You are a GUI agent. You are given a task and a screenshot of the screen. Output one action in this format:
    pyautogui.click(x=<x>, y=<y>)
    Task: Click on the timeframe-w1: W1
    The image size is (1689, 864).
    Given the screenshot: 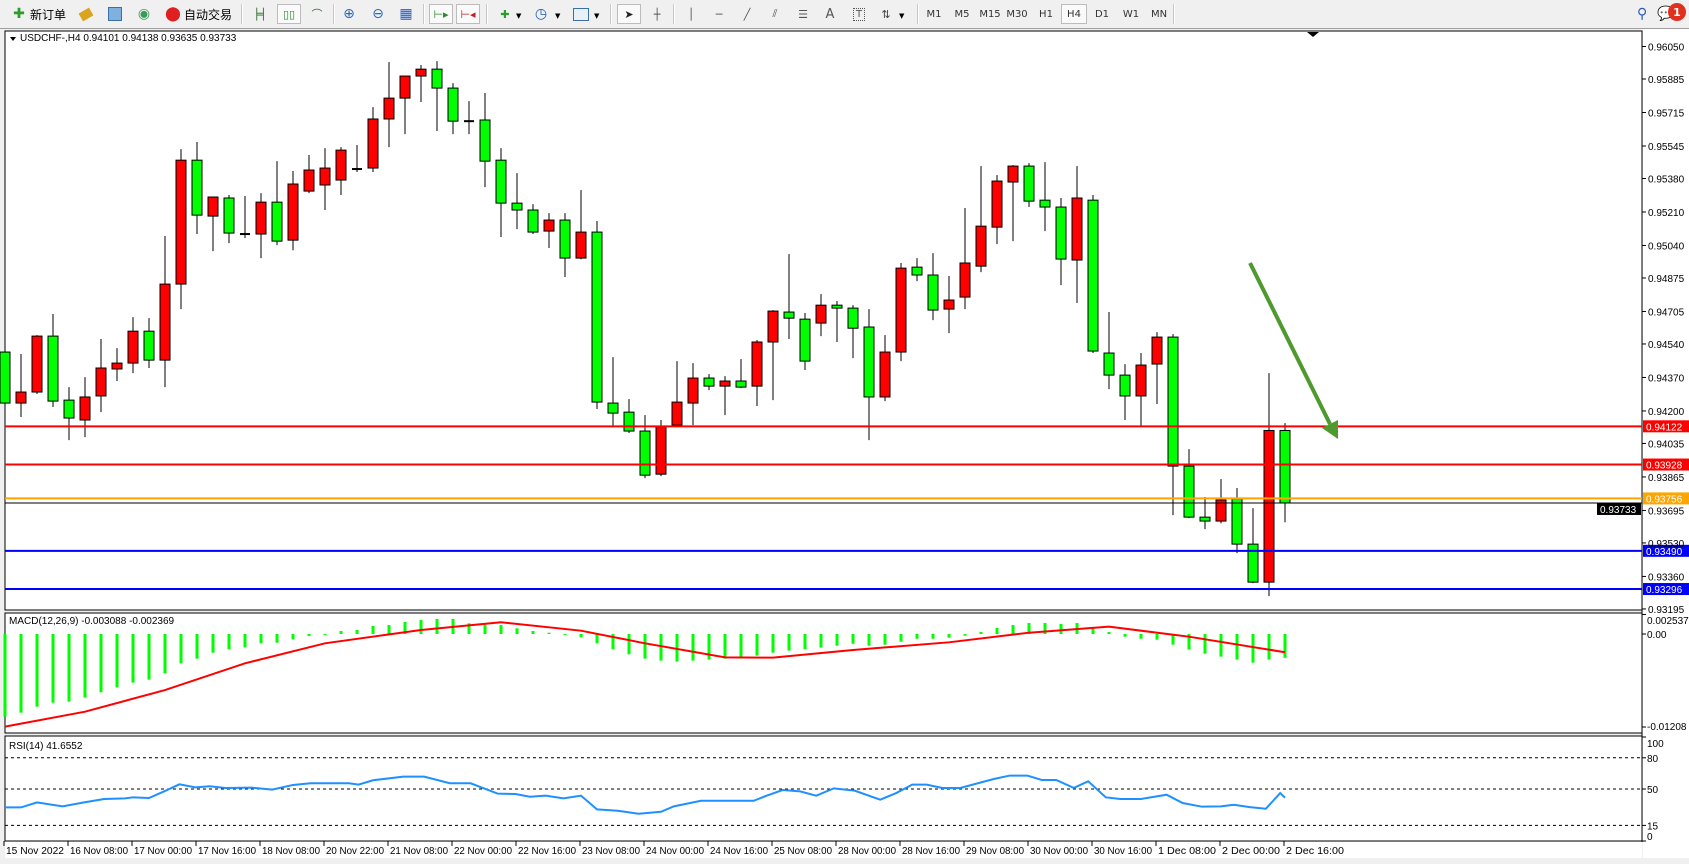 What is the action you would take?
    pyautogui.click(x=1131, y=14)
    